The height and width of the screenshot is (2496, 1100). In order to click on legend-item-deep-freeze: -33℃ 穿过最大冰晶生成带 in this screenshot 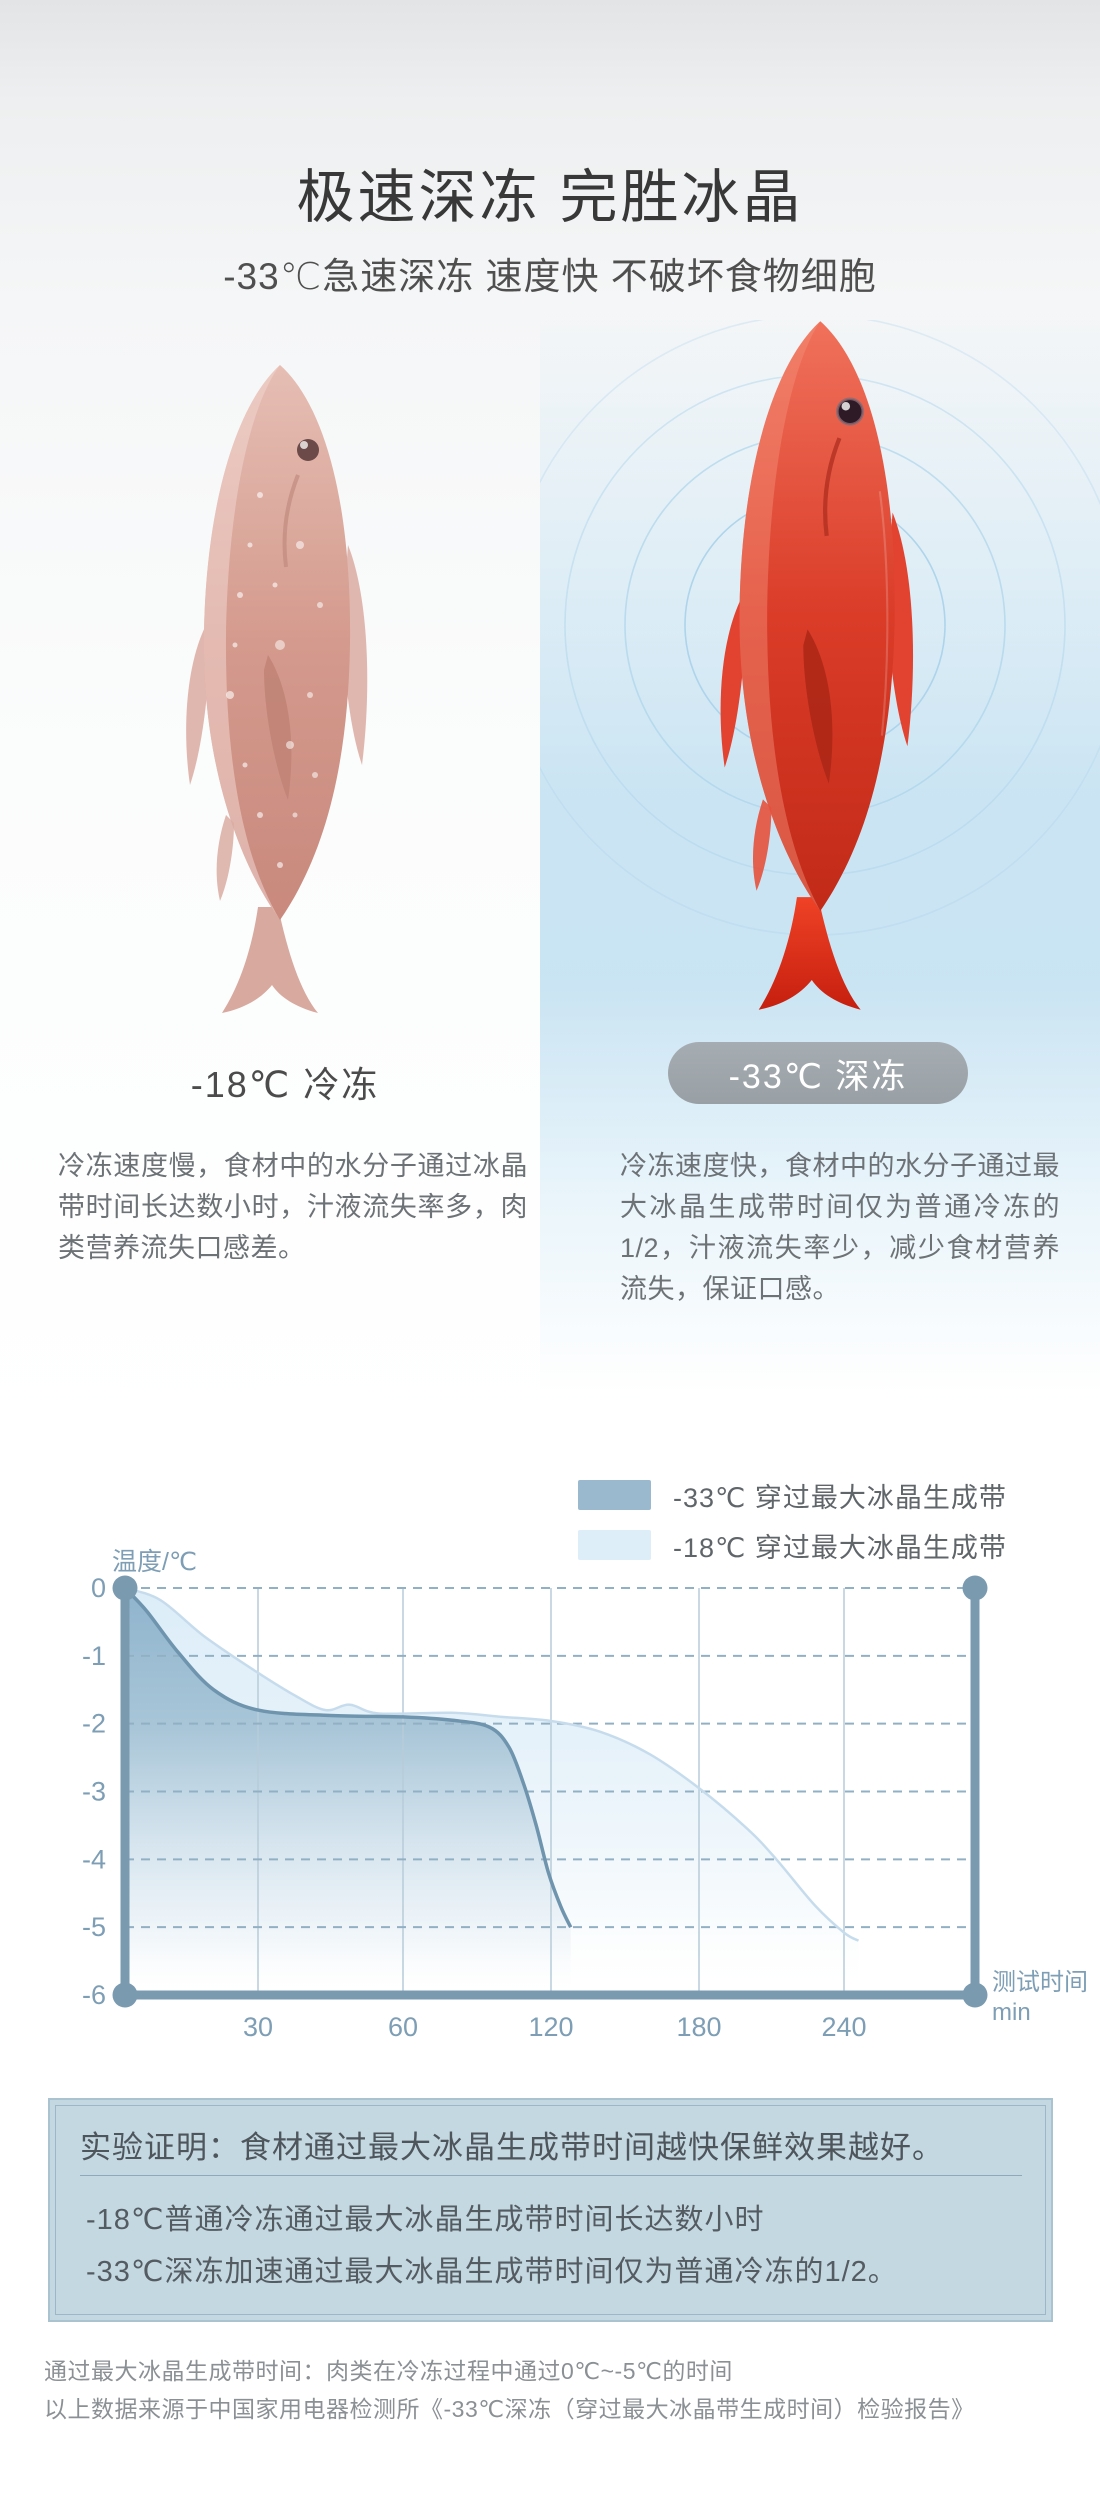, I will do `click(792, 1496)`.